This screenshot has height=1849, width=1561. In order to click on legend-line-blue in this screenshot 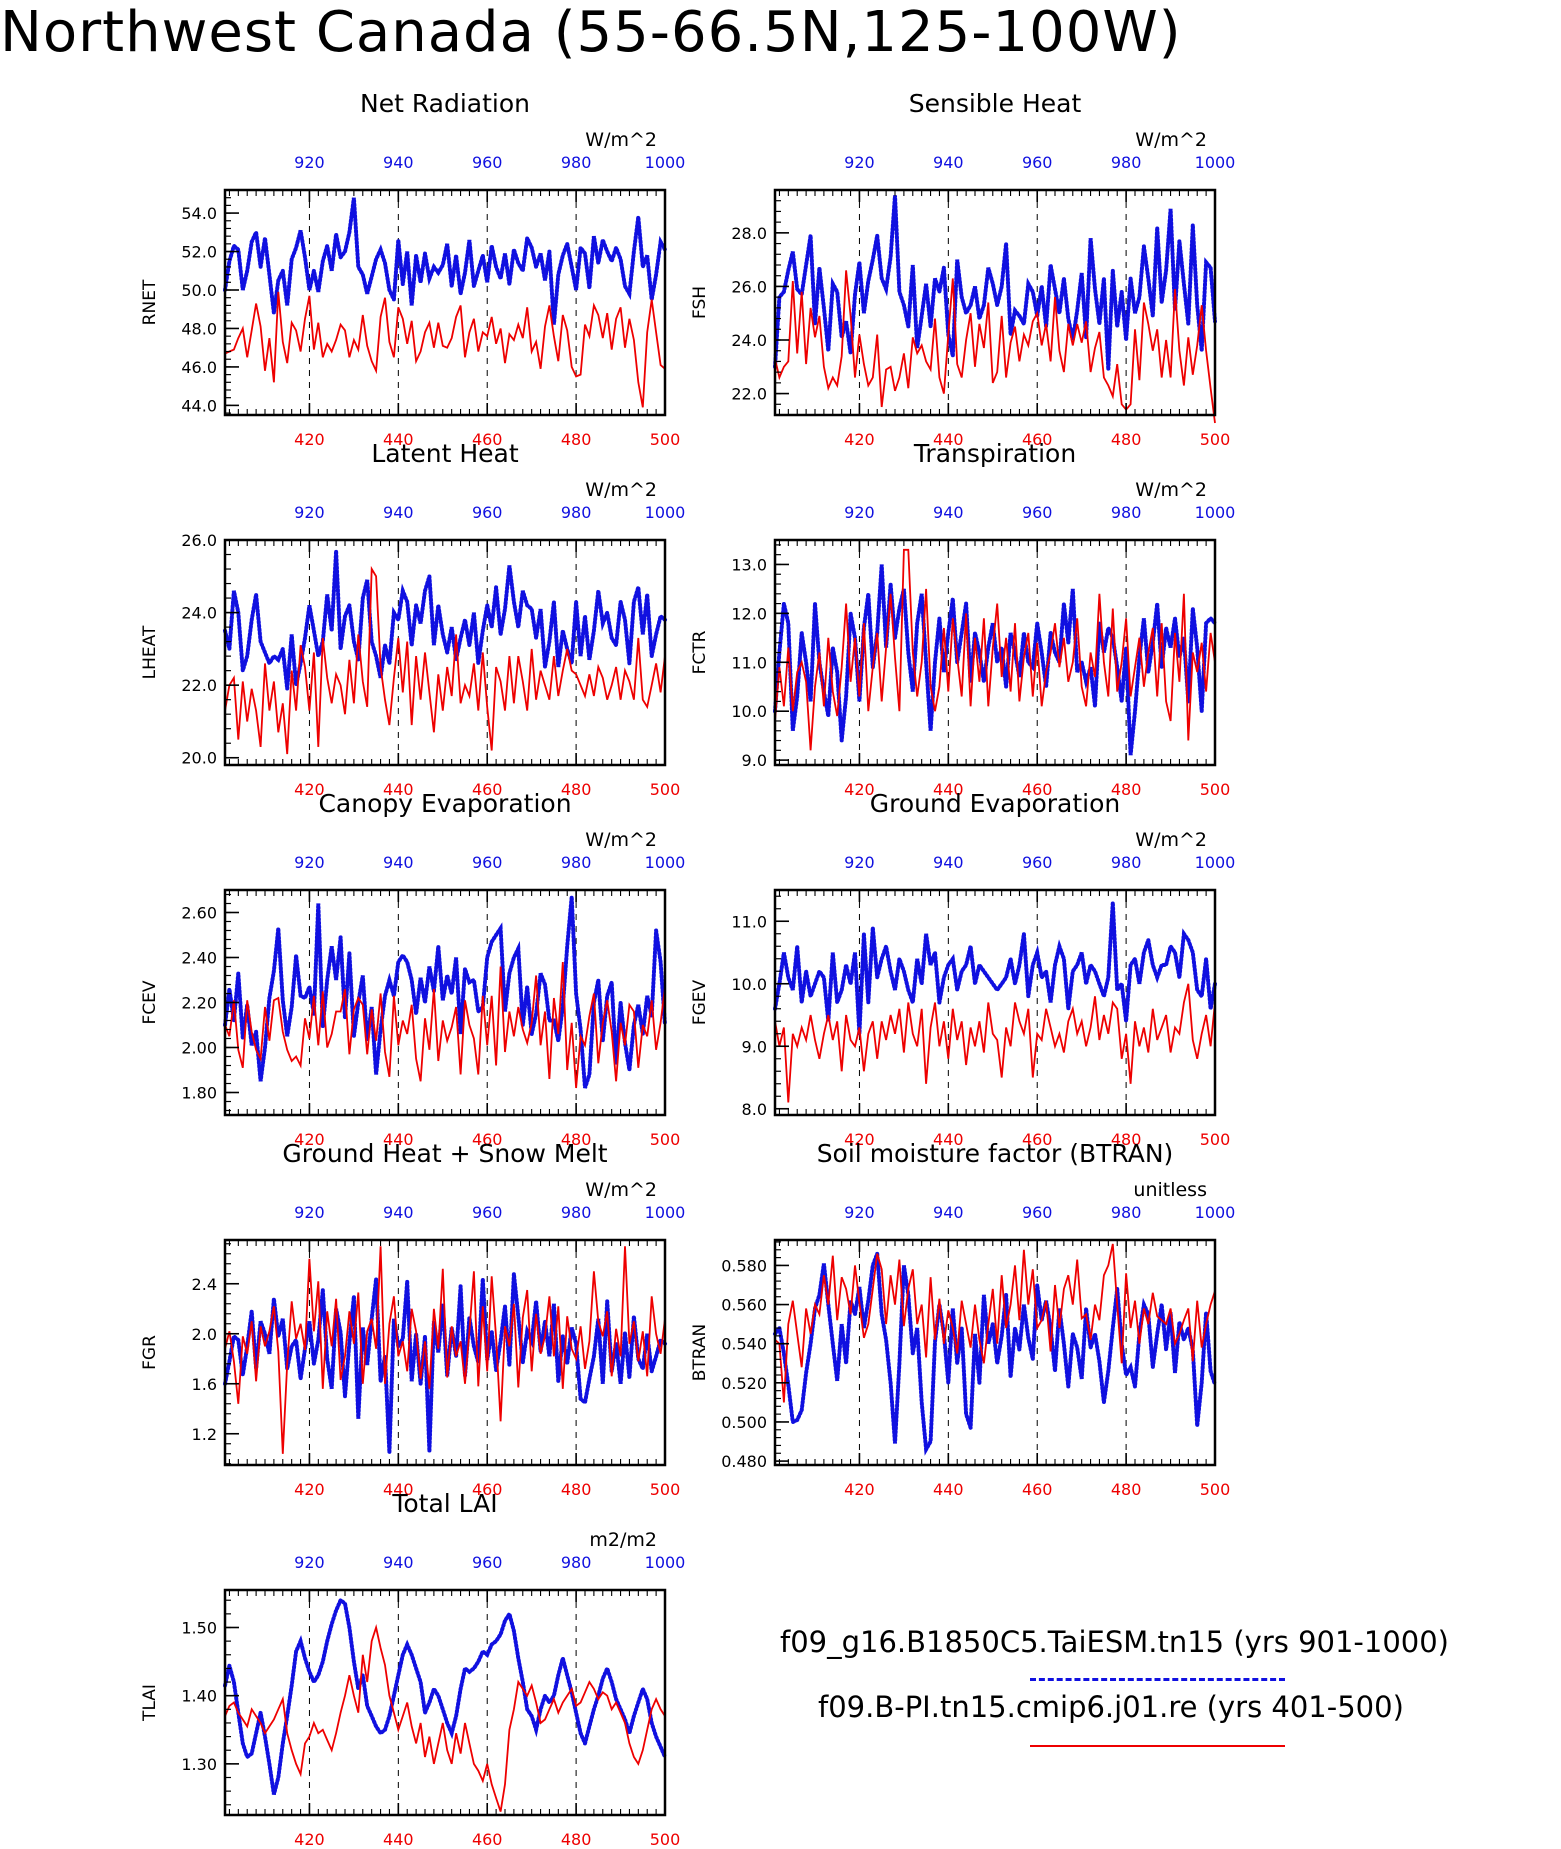, I will do `click(1157, 1679)`.